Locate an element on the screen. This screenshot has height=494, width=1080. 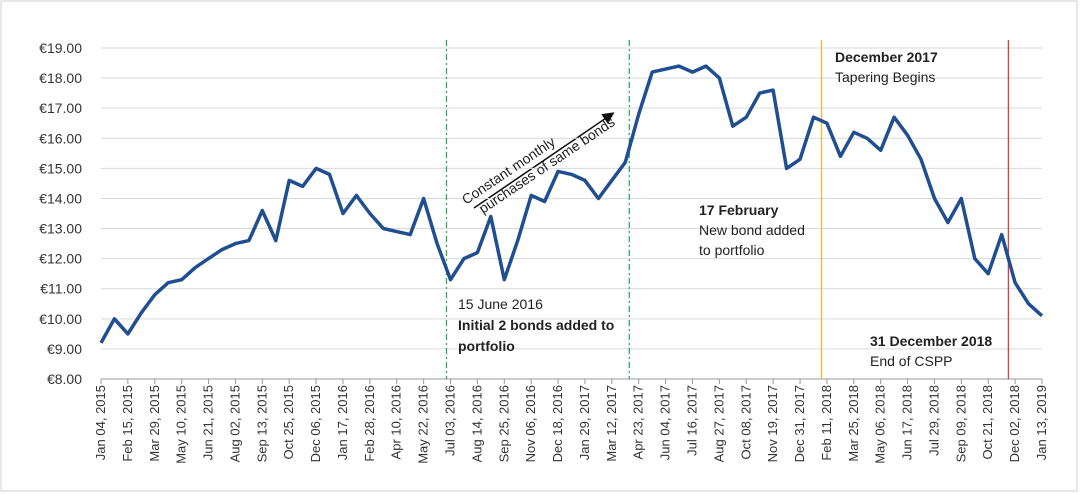
y-tick-label: €12.00 is located at coordinates (60, 259).